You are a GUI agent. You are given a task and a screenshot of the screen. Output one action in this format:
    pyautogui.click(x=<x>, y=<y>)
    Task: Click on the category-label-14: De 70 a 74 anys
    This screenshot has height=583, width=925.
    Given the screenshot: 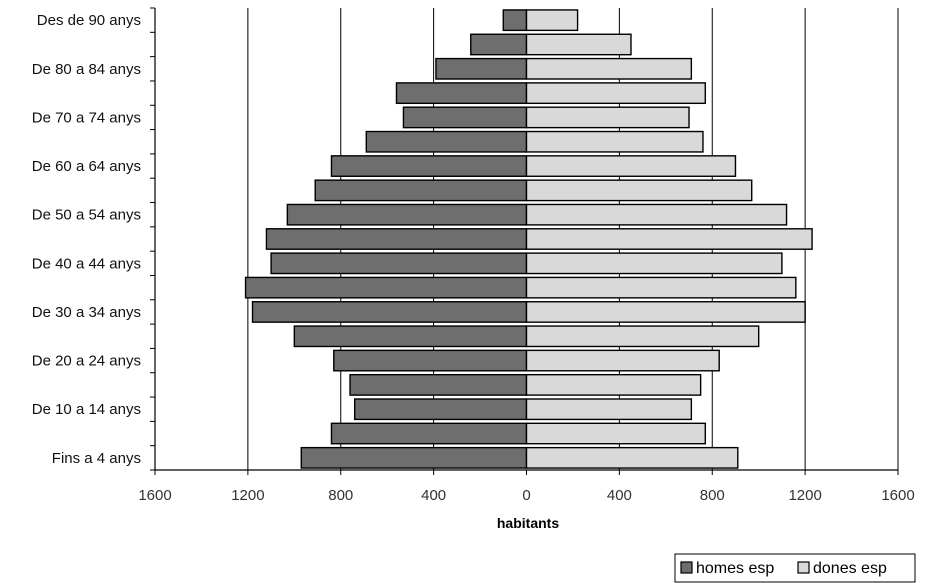 What is the action you would take?
    pyautogui.click(x=86, y=117)
    